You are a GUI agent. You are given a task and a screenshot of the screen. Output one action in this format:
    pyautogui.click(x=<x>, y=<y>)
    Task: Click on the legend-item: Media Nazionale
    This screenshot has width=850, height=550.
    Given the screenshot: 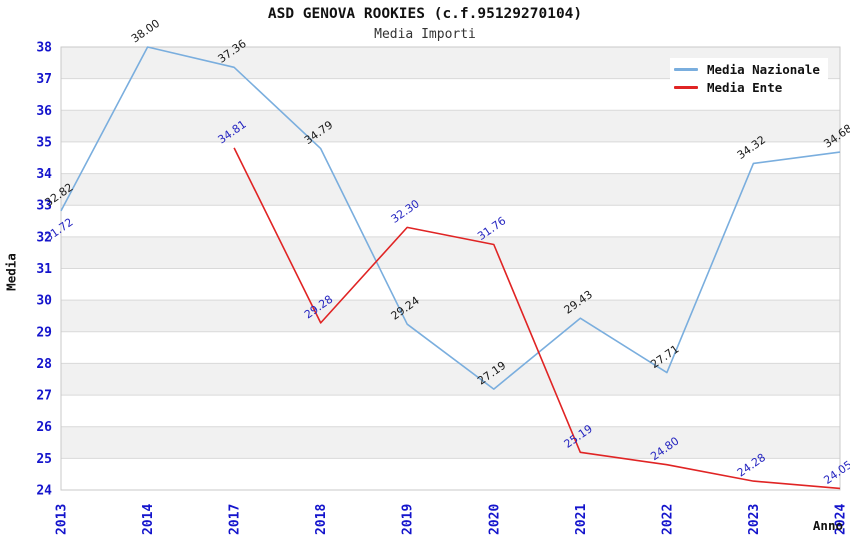 What is the action you would take?
    pyautogui.click(x=747, y=69)
    